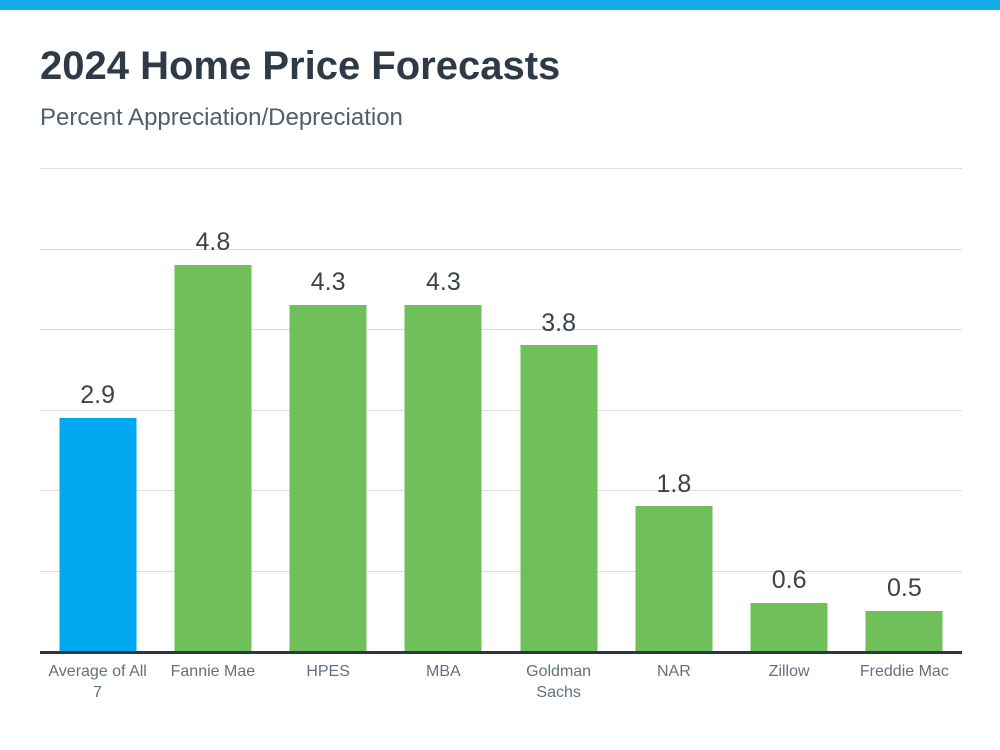 The image size is (1000, 750). Describe the element at coordinates (789, 626) in the screenshot. I see `bar-zillow` at that location.